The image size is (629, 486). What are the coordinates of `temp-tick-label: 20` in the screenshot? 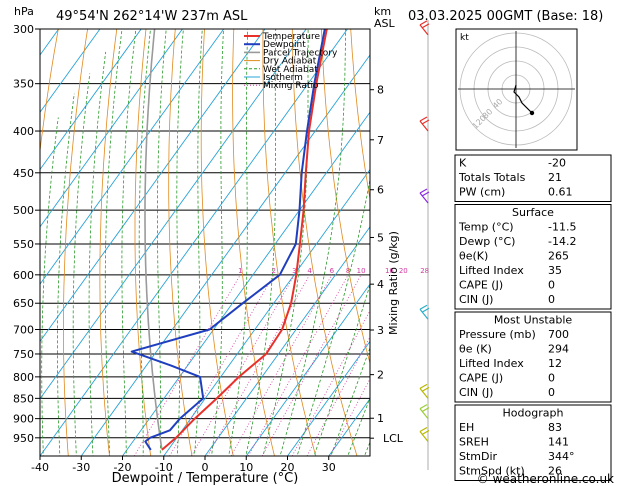 It's located at (288, 467).